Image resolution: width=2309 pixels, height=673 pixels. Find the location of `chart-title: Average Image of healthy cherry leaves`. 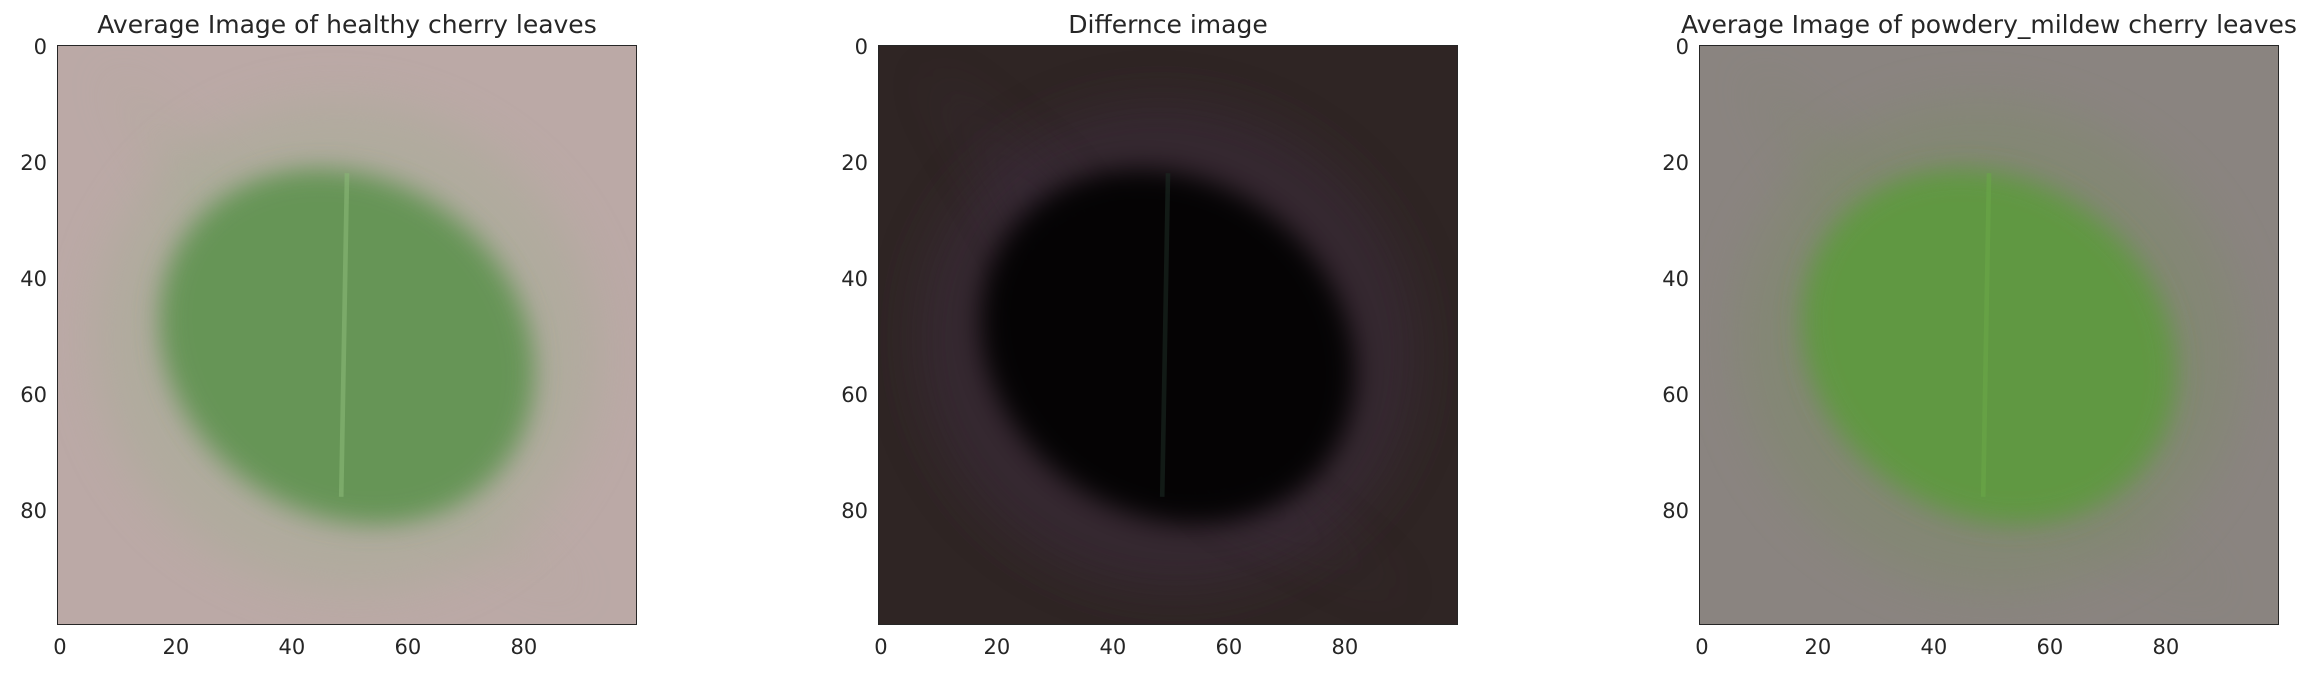

chart-title: Average Image of healthy cherry leaves is located at coordinates (347, 24).